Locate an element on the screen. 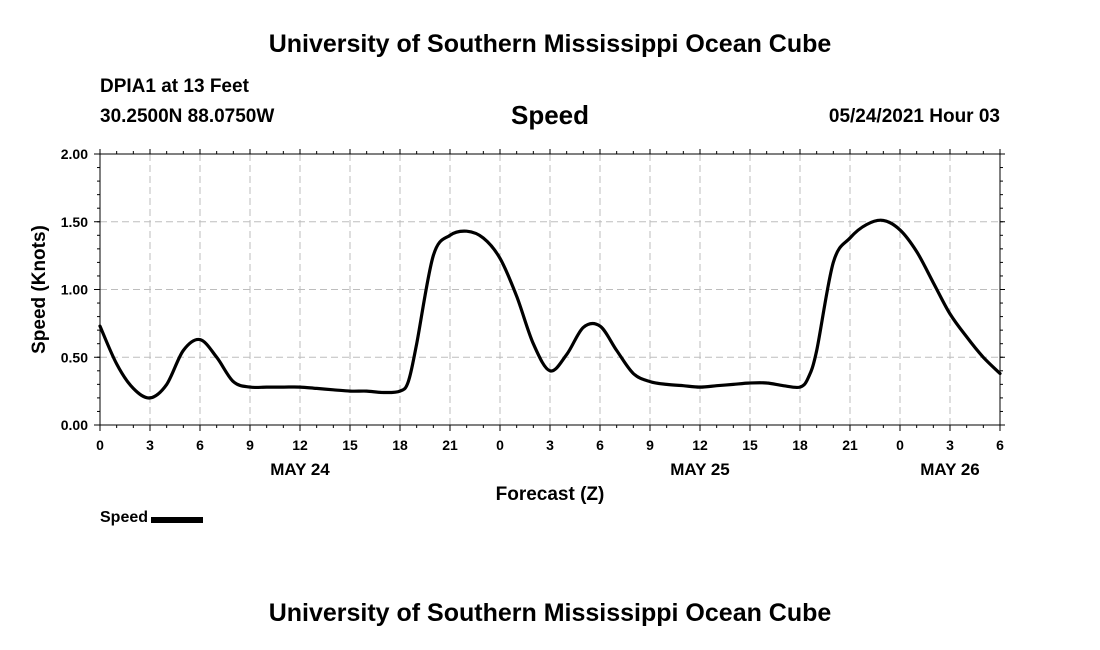 The width and height of the screenshot is (1100, 650). station-name: DPIA1 at 13 Feet is located at coordinates (174, 86).